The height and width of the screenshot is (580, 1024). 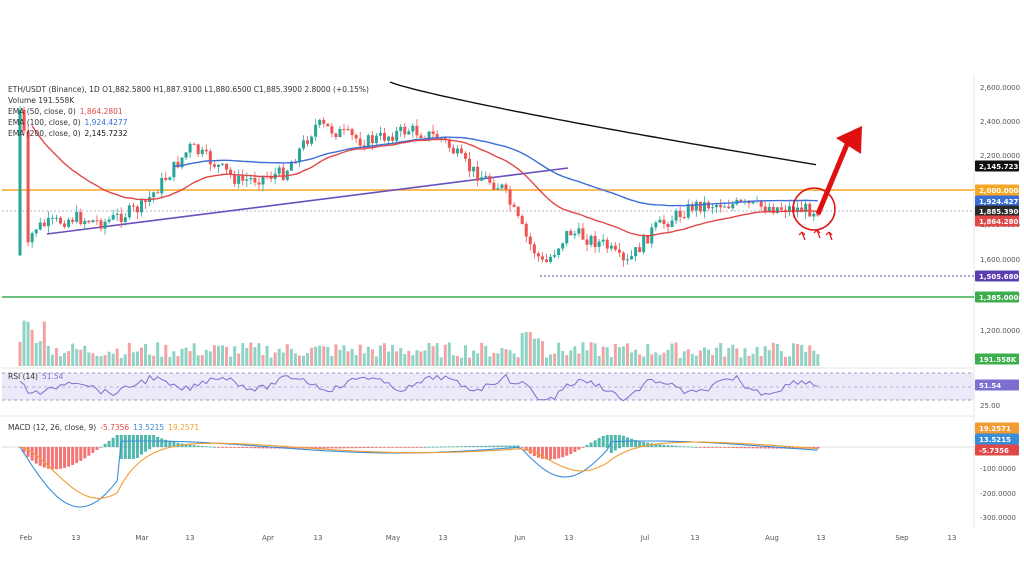 What do you see at coordinates (849, 140) in the screenshot?
I see `bullish-arrow-head` at bounding box center [849, 140].